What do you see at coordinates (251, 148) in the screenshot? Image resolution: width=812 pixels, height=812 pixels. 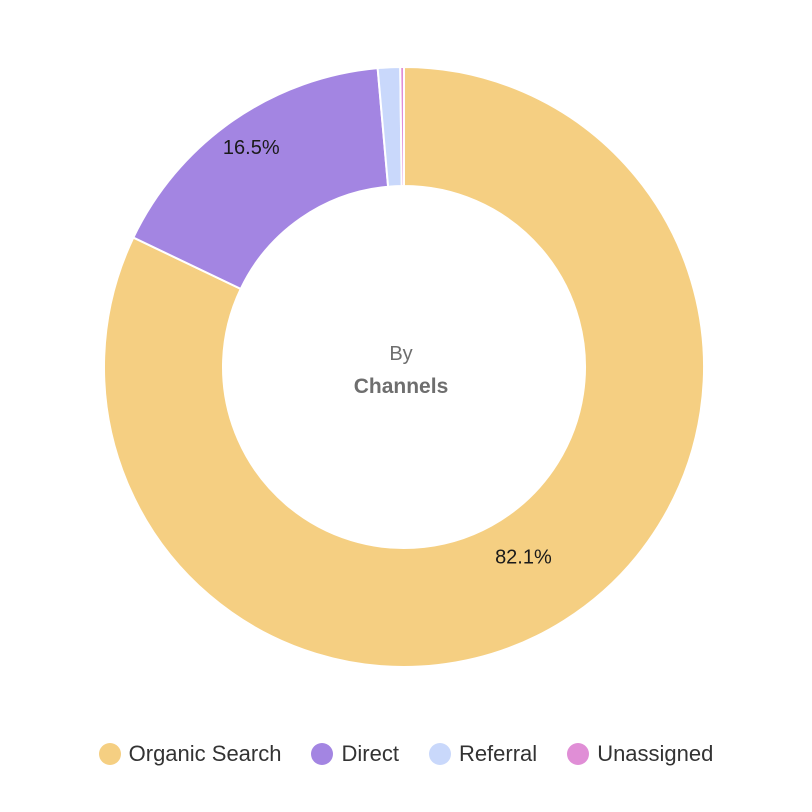 I see `data-label-direct: 16.5%` at bounding box center [251, 148].